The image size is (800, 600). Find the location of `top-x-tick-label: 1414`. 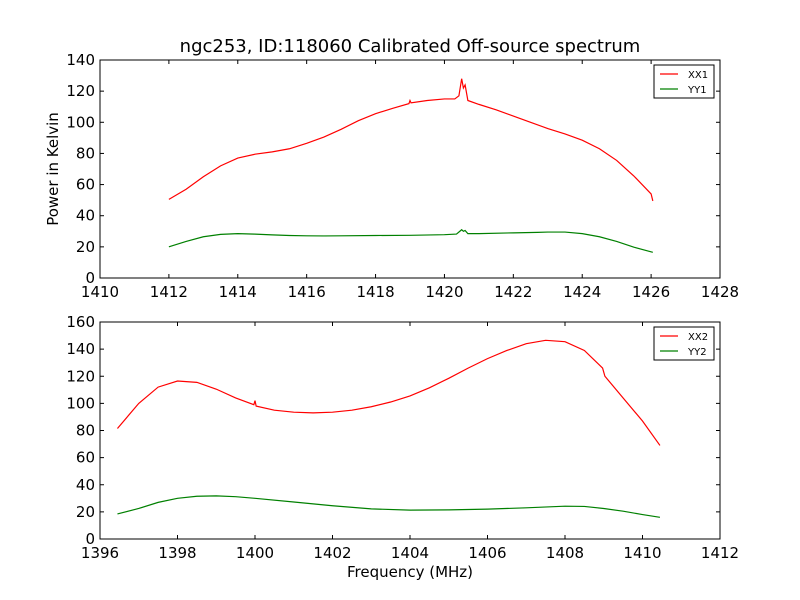

top-x-tick-label: 1414 is located at coordinates (238, 292).